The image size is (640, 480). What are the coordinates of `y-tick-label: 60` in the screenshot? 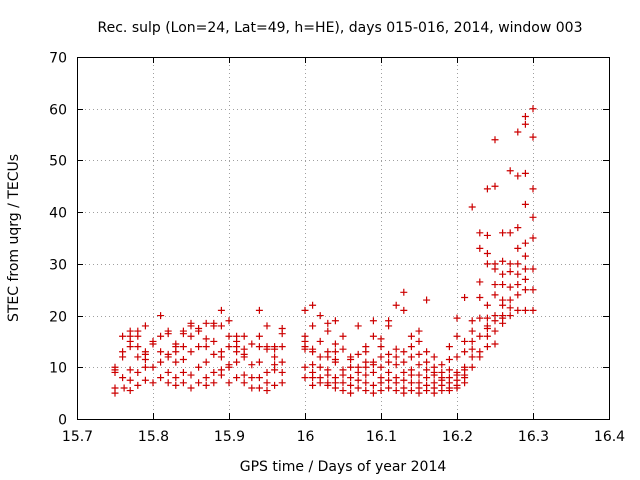 It's located at (58, 111).